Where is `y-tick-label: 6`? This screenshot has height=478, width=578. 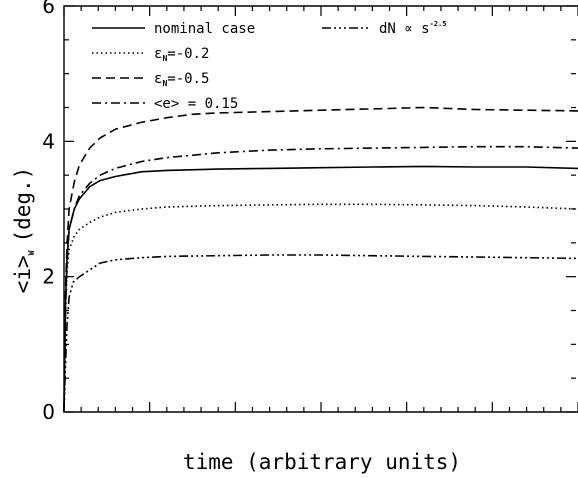
y-tick-label: 6 is located at coordinates (48, 9).